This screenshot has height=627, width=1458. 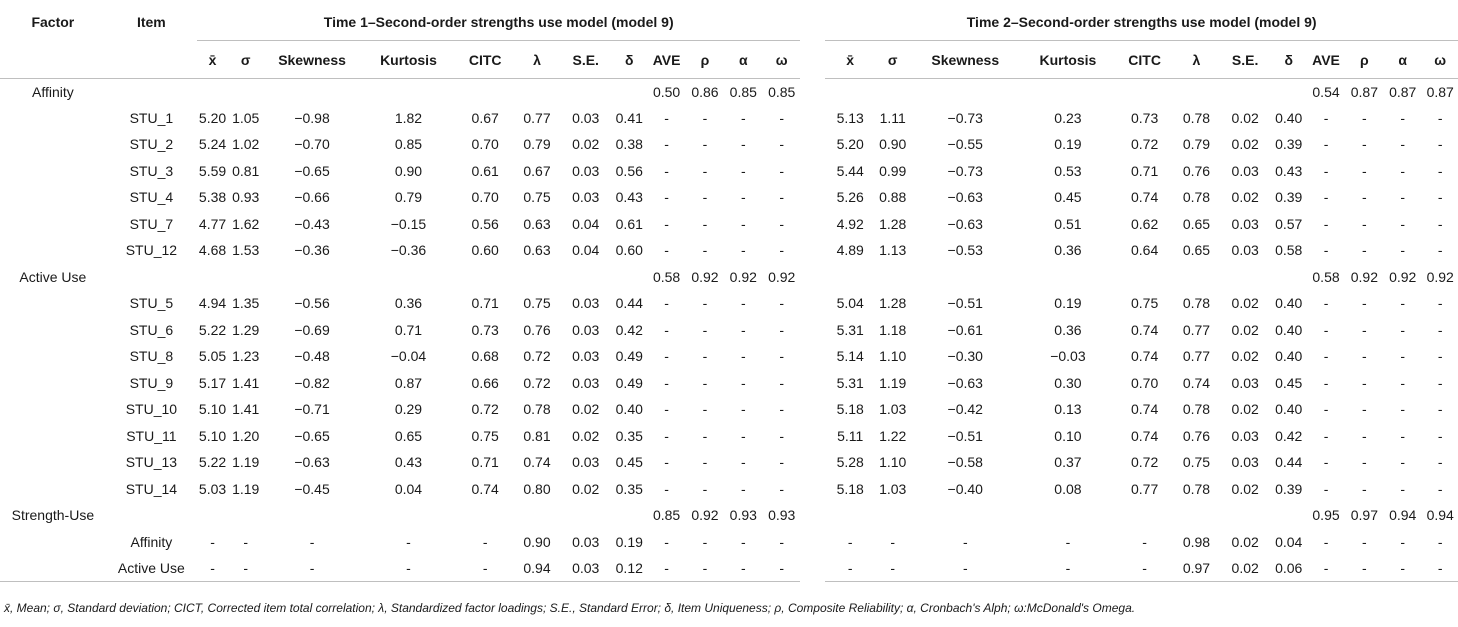 What do you see at coordinates (666, 488) in the screenshot?
I see `t1-ave-cell: -` at bounding box center [666, 488].